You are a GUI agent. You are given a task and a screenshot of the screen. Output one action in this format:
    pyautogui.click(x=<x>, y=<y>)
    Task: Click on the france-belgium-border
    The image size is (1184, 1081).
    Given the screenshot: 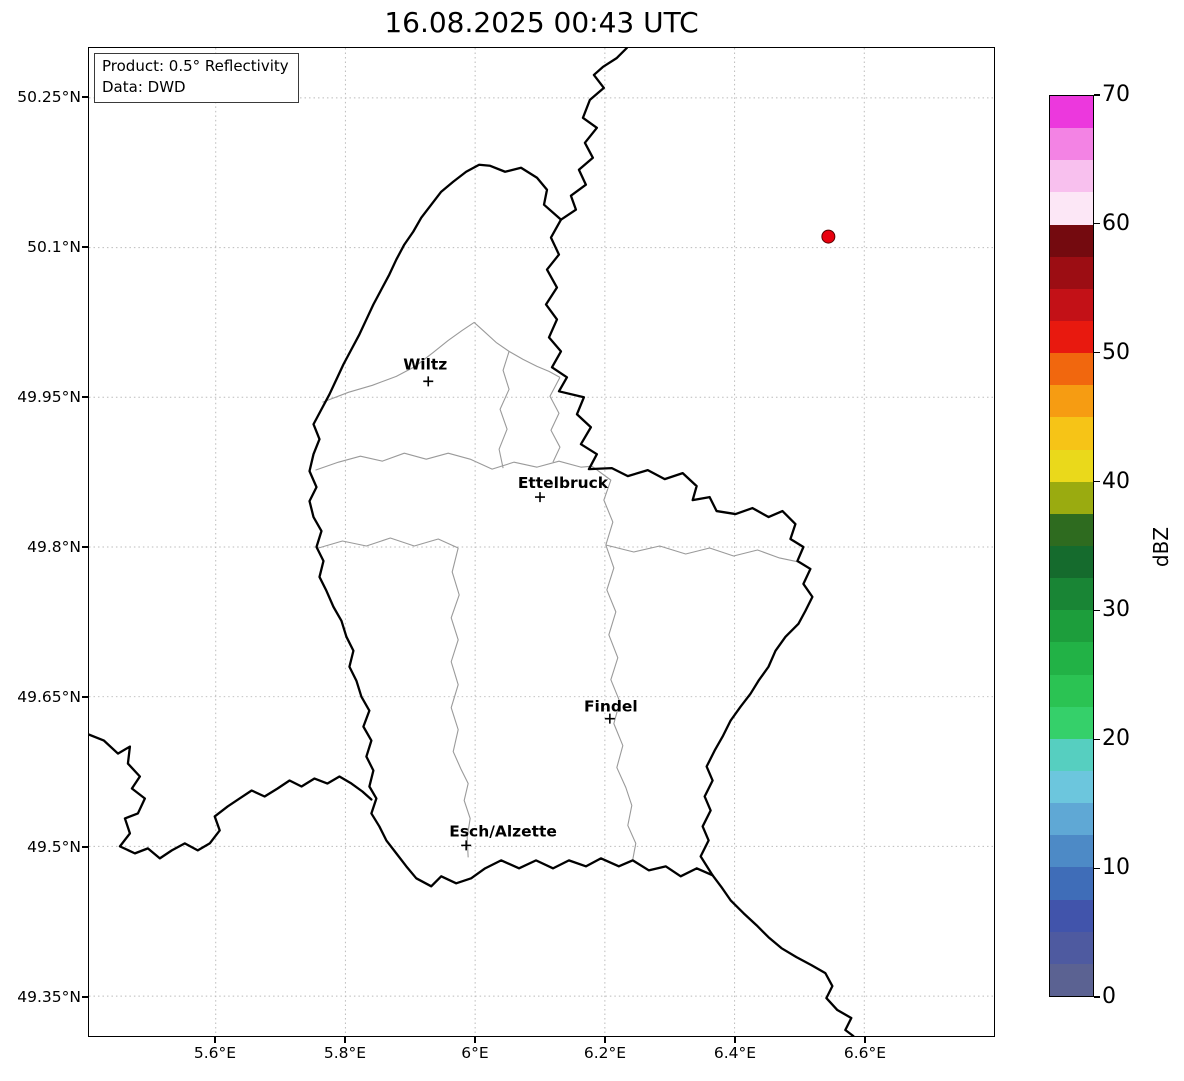 What is the action you would take?
    pyautogui.click(x=231, y=796)
    